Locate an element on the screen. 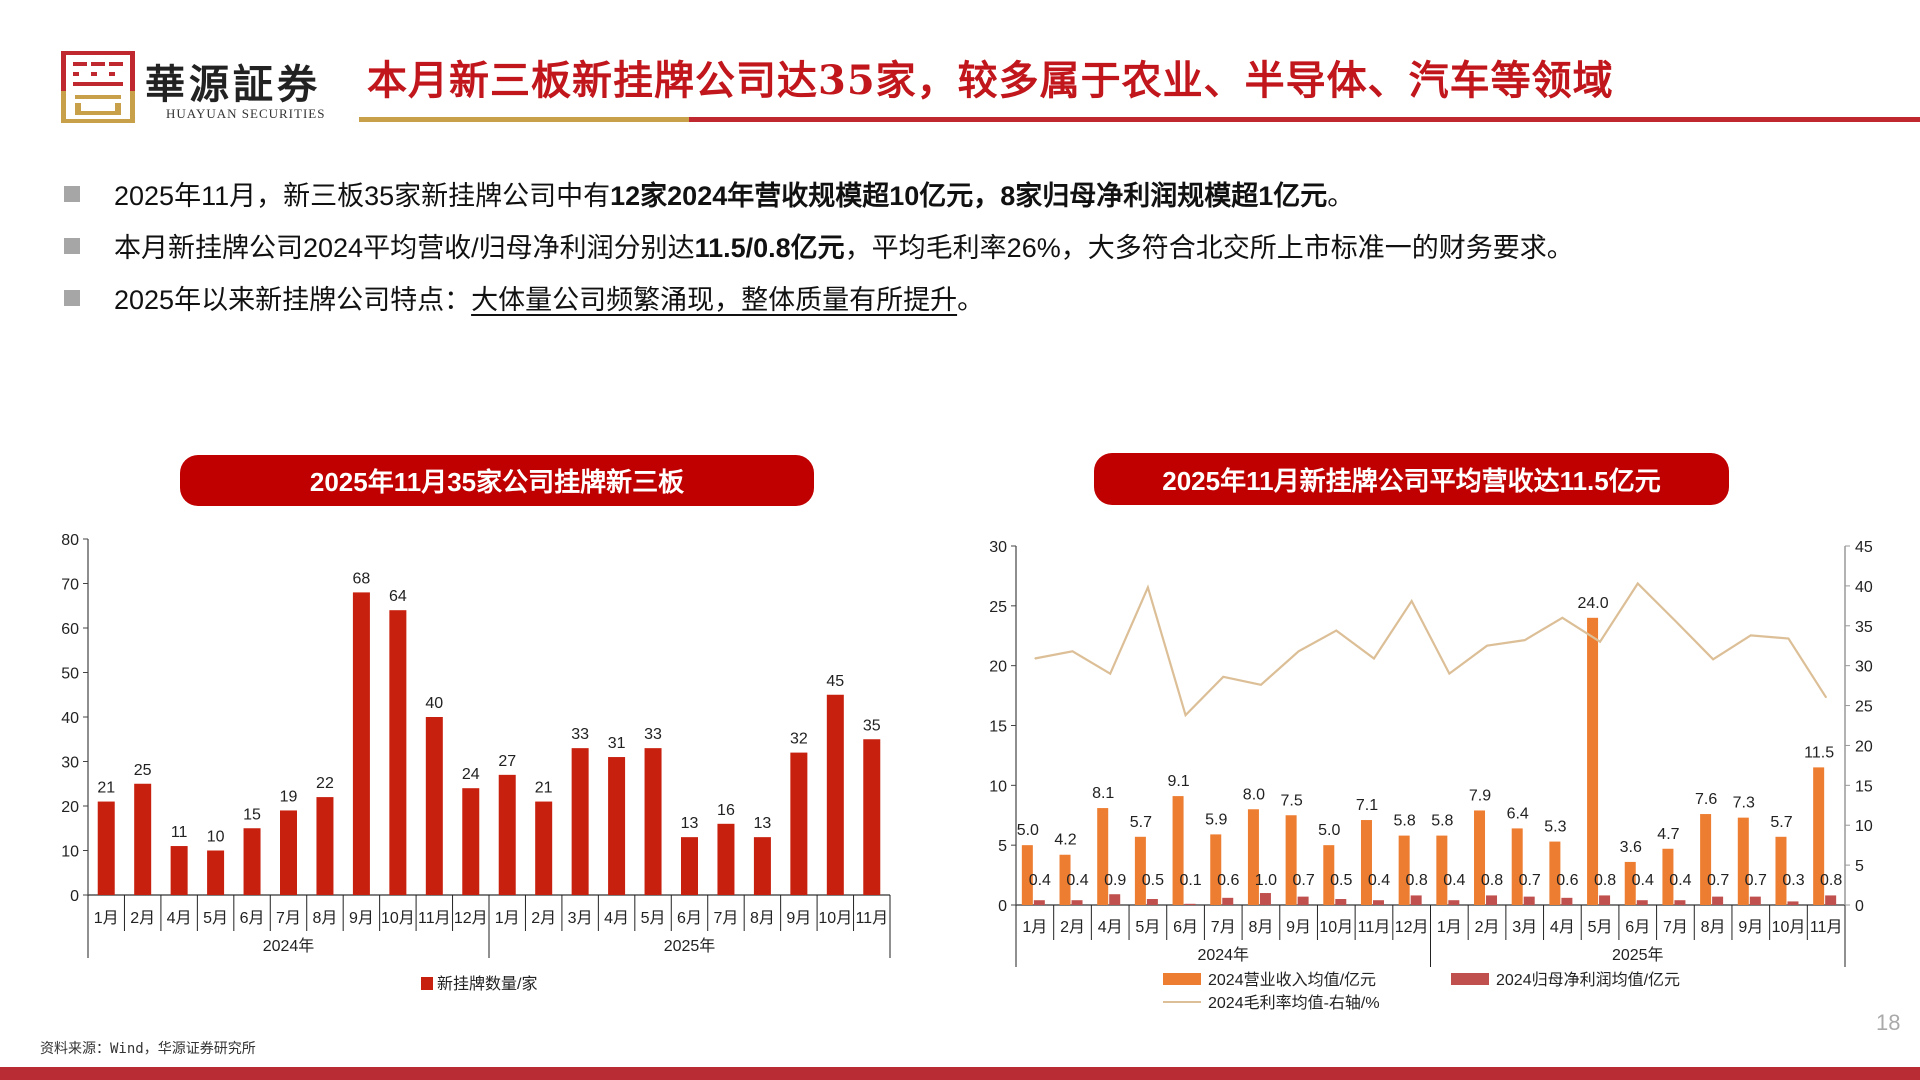 Image resolution: width=1920 pixels, height=1080 pixels. revenue-label: 9.1 is located at coordinates (1178, 781).